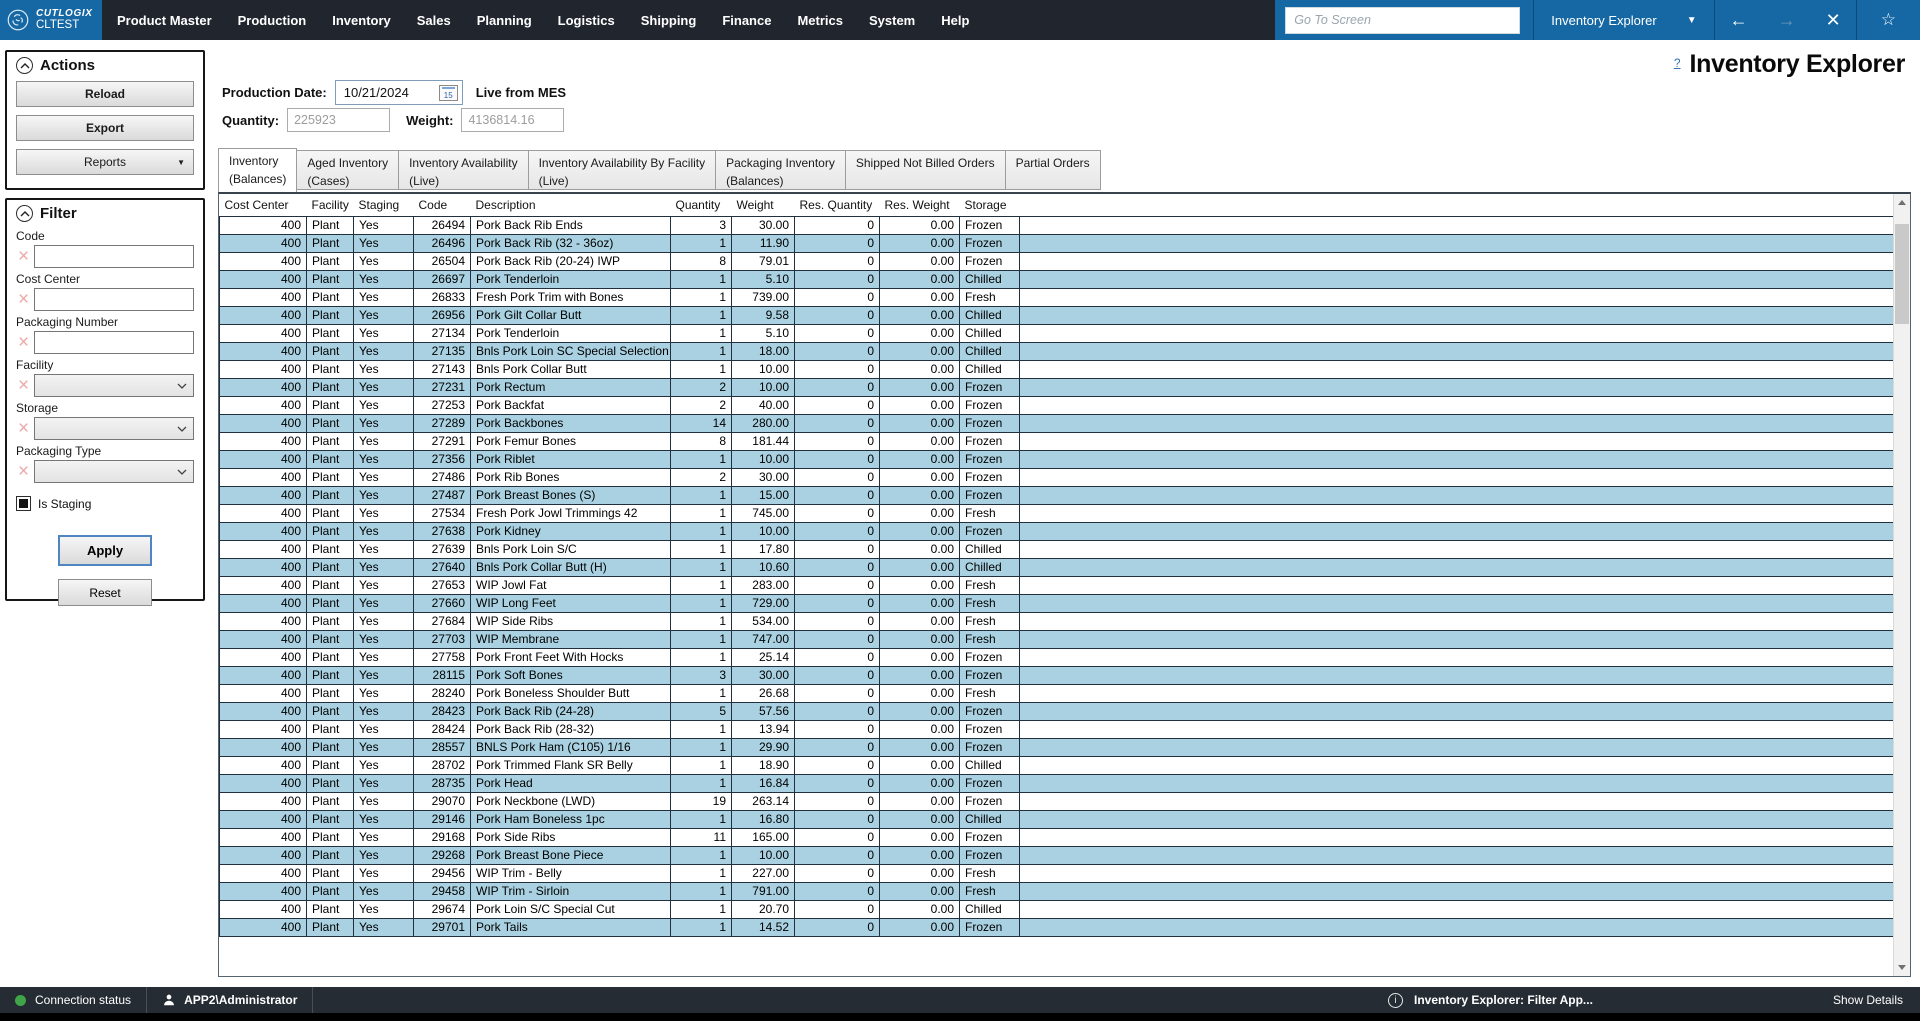  Describe the element at coordinates (23, 342) in the screenshot. I see `clear-packaging-number-icon: ×` at that location.